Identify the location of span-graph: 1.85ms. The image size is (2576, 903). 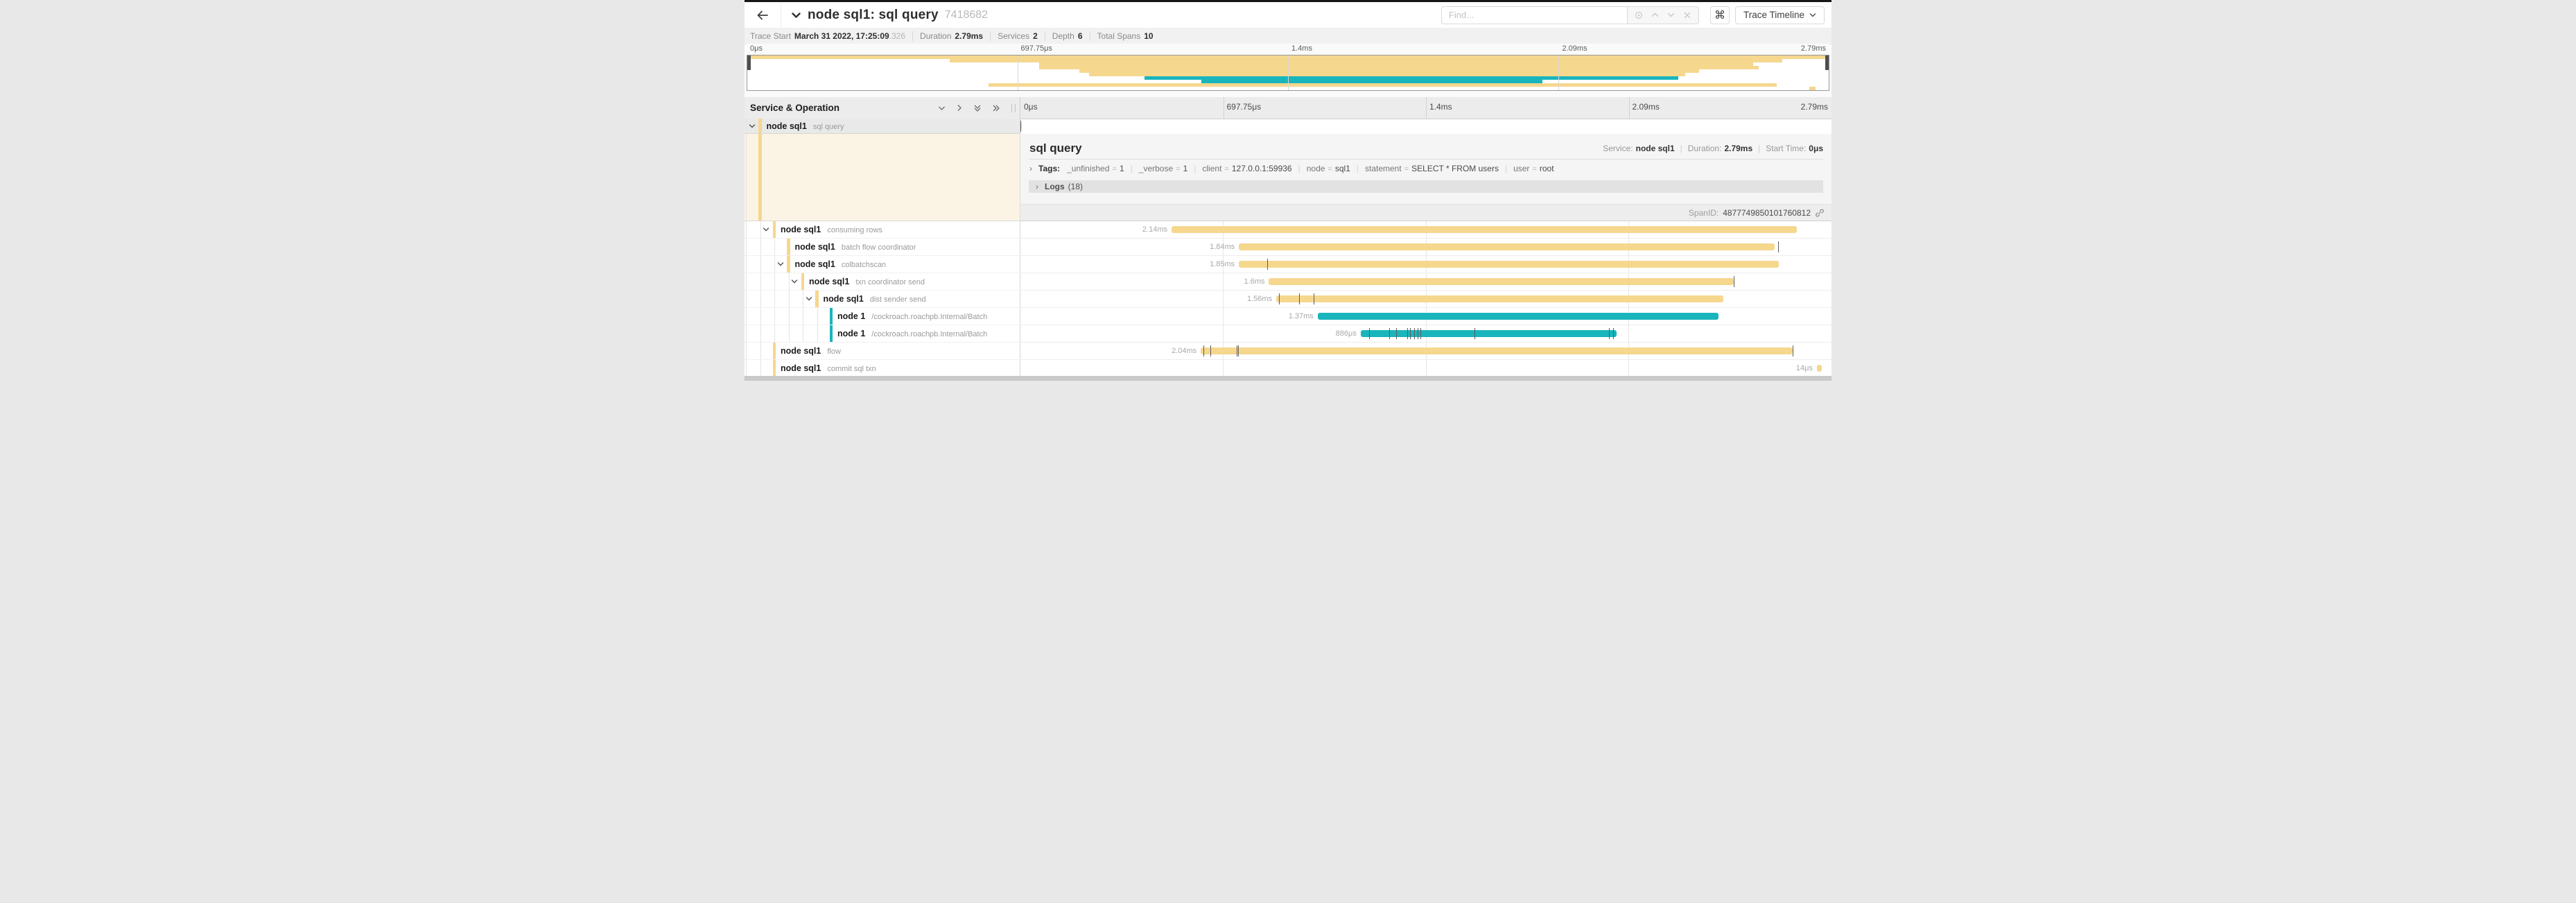
(1425, 264).